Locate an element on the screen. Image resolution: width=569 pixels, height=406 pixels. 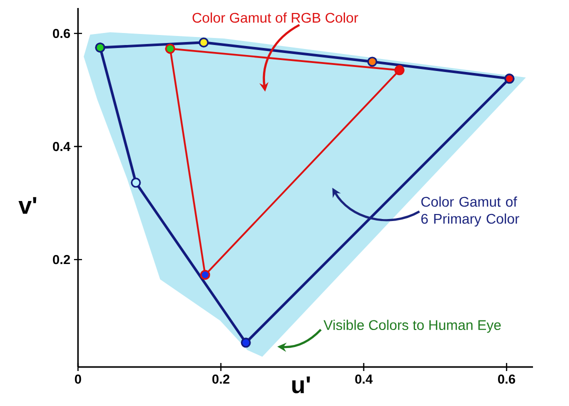
y-axis-title: v' is located at coordinates (27, 205).